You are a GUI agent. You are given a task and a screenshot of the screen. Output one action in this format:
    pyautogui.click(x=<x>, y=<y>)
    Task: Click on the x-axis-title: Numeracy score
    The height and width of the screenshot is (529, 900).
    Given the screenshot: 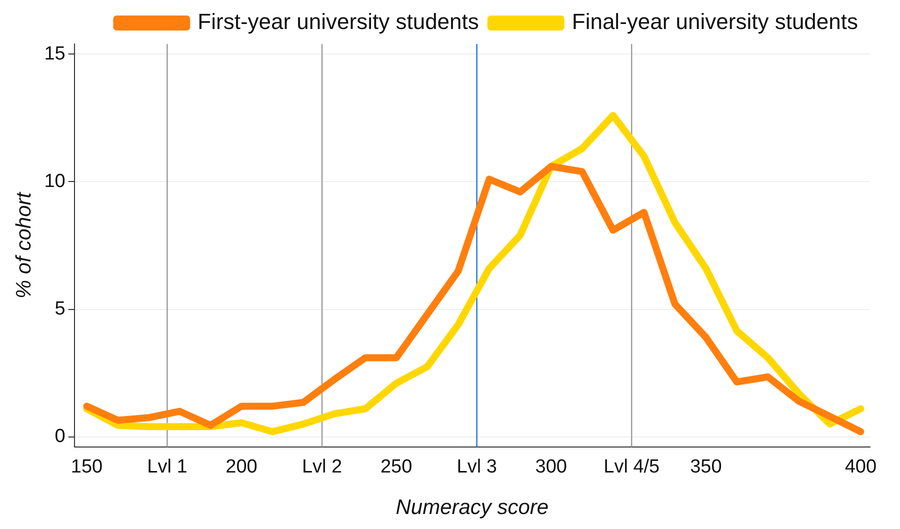 What is the action you would take?
    pyautogui.click(x=472, y=508)
    